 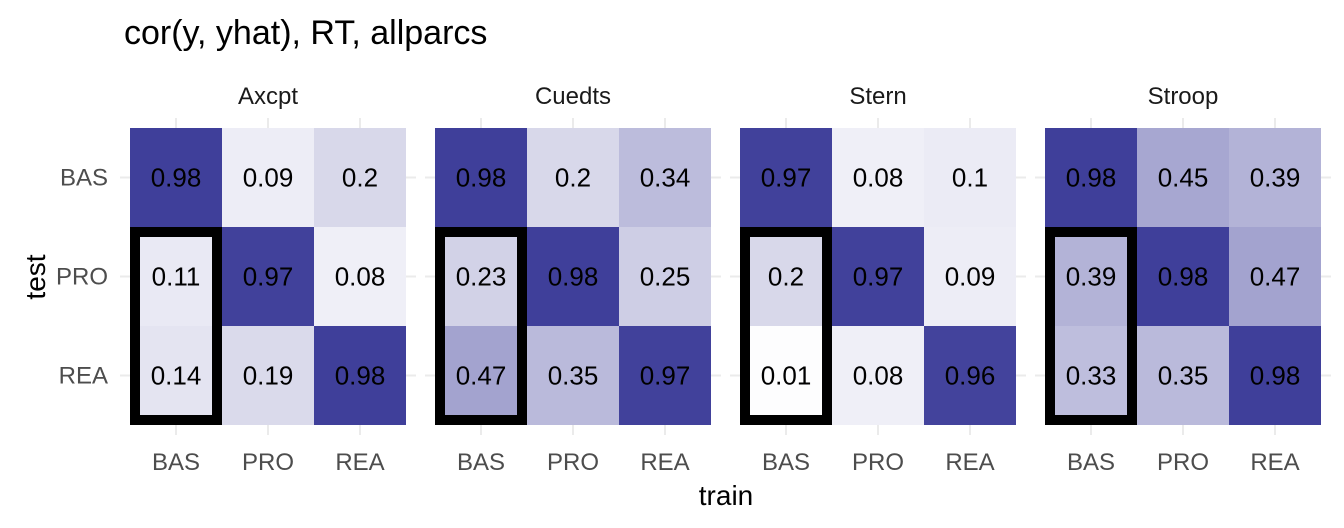 I want to click on cell-value-label: 0.34, so click(x=665, y=178).